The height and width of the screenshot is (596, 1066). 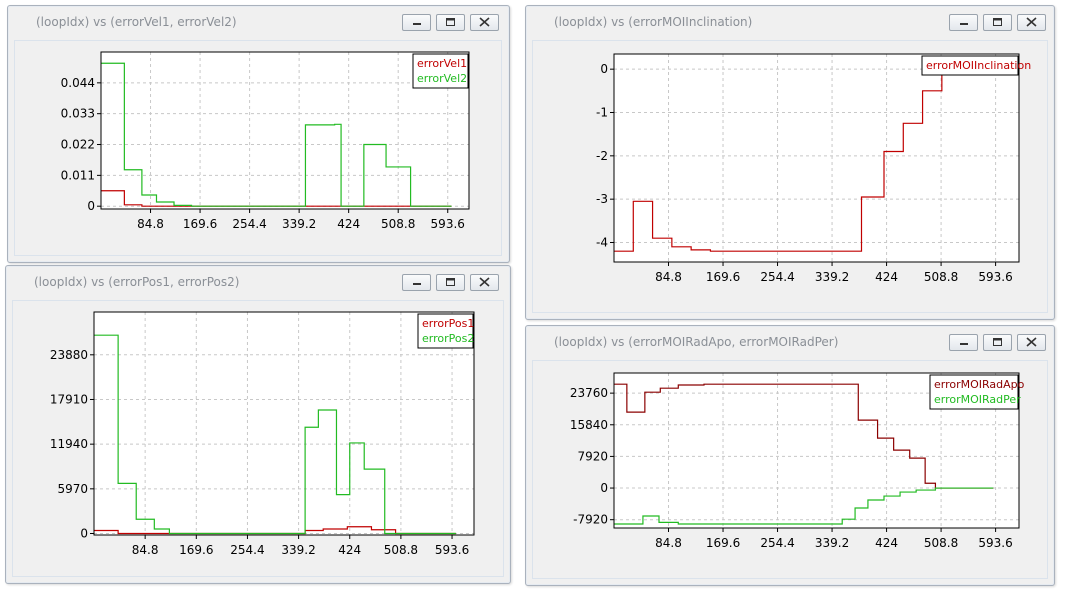 I want to click on y-tick-label: -3, so click(x=602, y=199).